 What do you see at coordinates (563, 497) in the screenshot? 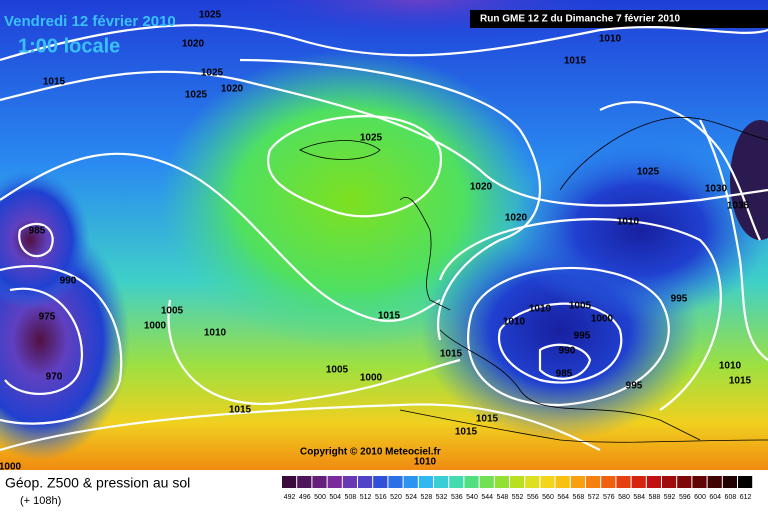
I see `scale-label: 564` at bounding box center [563, 497].